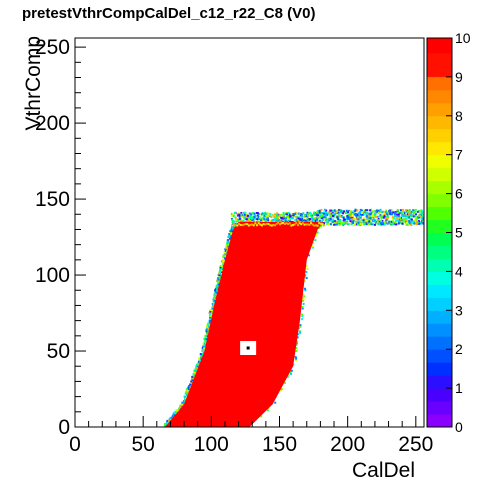 Image resolution: width=500 pixels, height=500 pixels. What do you see at coordinates (244, 324) in the screenshot?
I see `saturated-region` at bounding box center [244, 324].